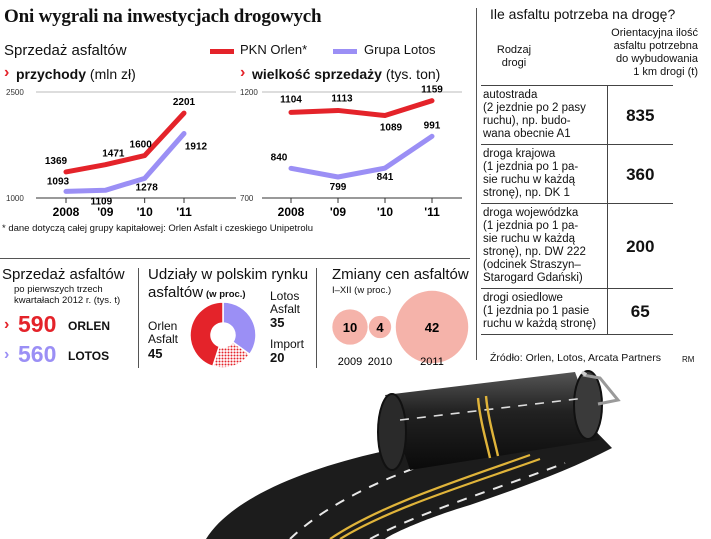 The height and width of the screenshot is (539, 711). I want to click on author-tag: RM, so click(688, 359).